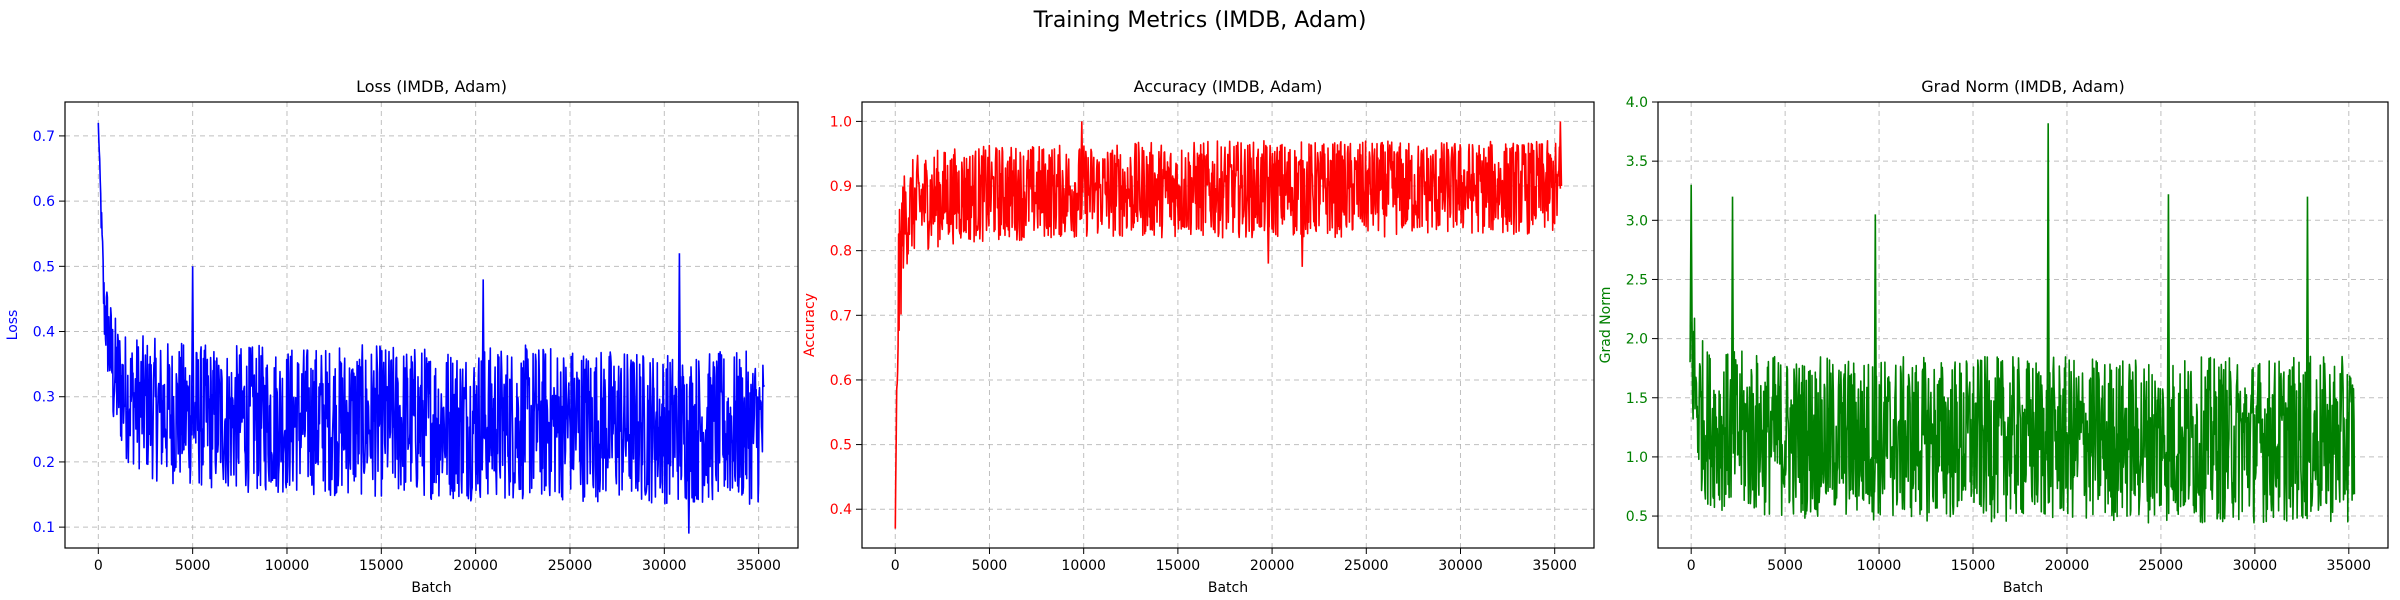  I want to click on y-tick-label: 2.0, so click(1637, 340).